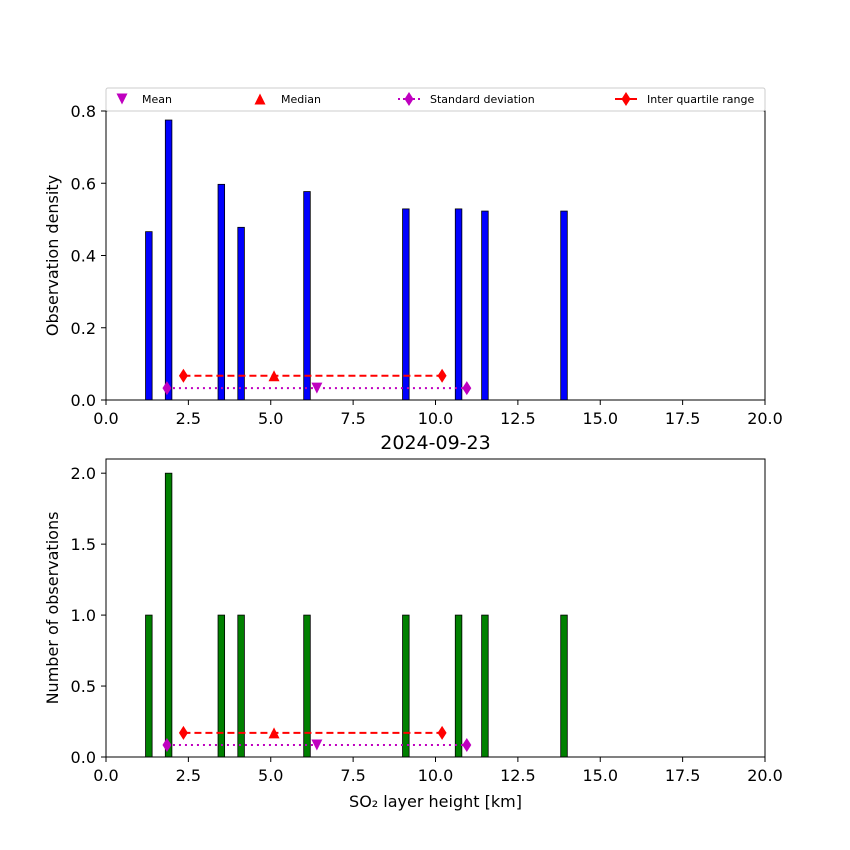 This screenshot has height=850, width=850. Describe the element at coordinates (317, 388) in the screenshot. I see `c0-mean-marker` at that location.